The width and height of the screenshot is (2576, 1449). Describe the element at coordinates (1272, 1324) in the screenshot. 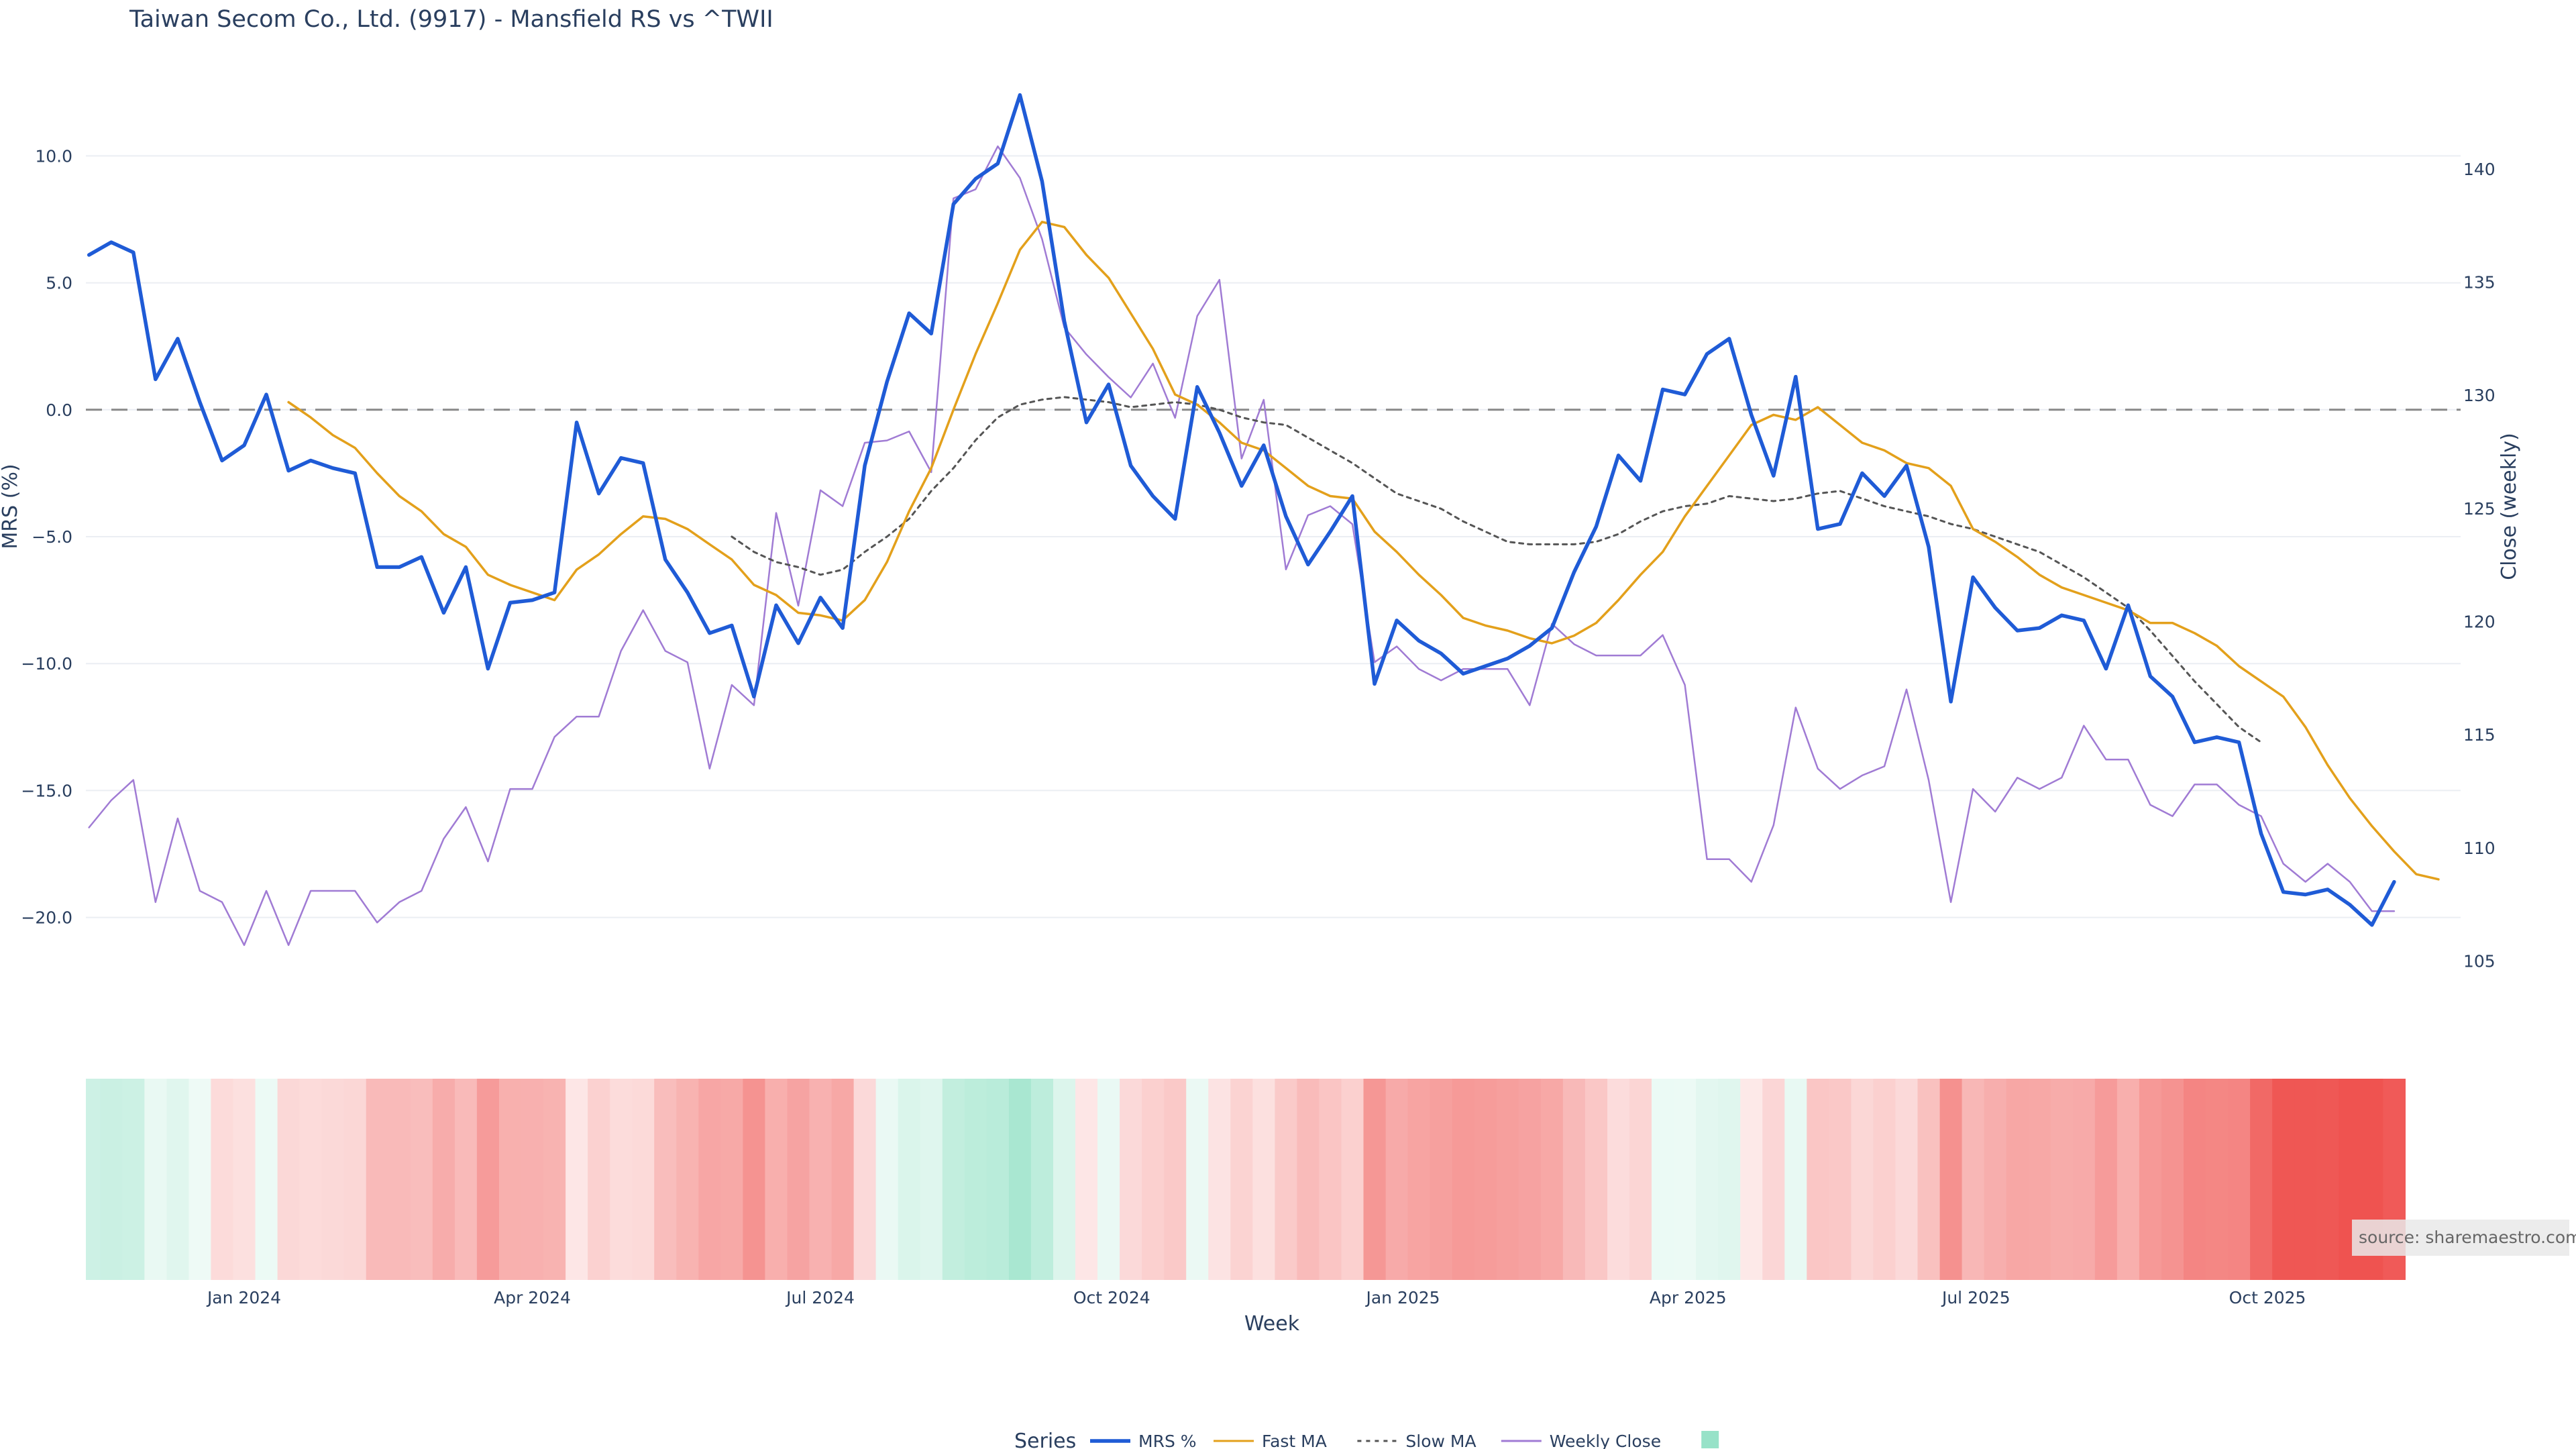

I see `x-axis-title: Week` at that location.